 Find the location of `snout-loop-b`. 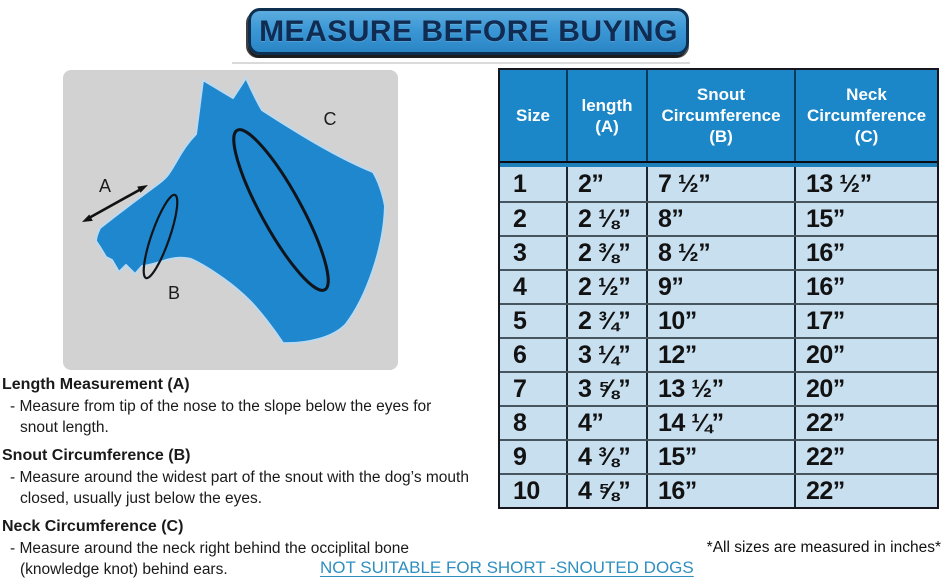

snout-loop-b is located at coordinates (160, 236).